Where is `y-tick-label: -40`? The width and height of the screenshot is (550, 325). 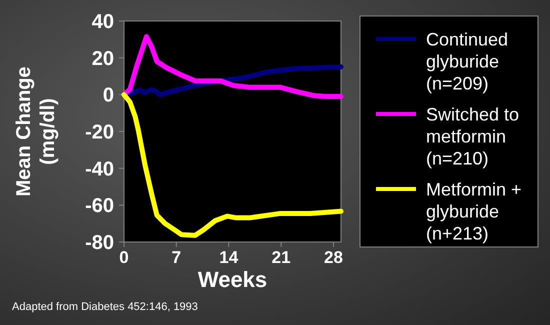 y-tick-label: -40 is located at coordinates (99, 169).